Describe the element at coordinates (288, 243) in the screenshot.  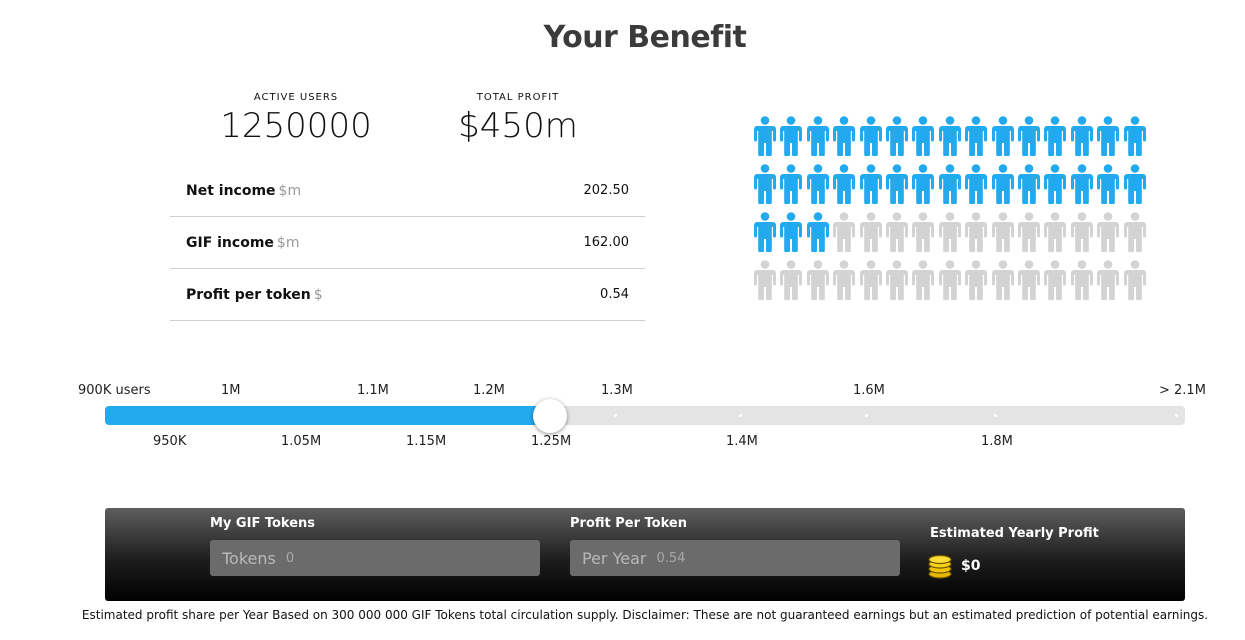
I see `income-row-unit: $m` at that location.